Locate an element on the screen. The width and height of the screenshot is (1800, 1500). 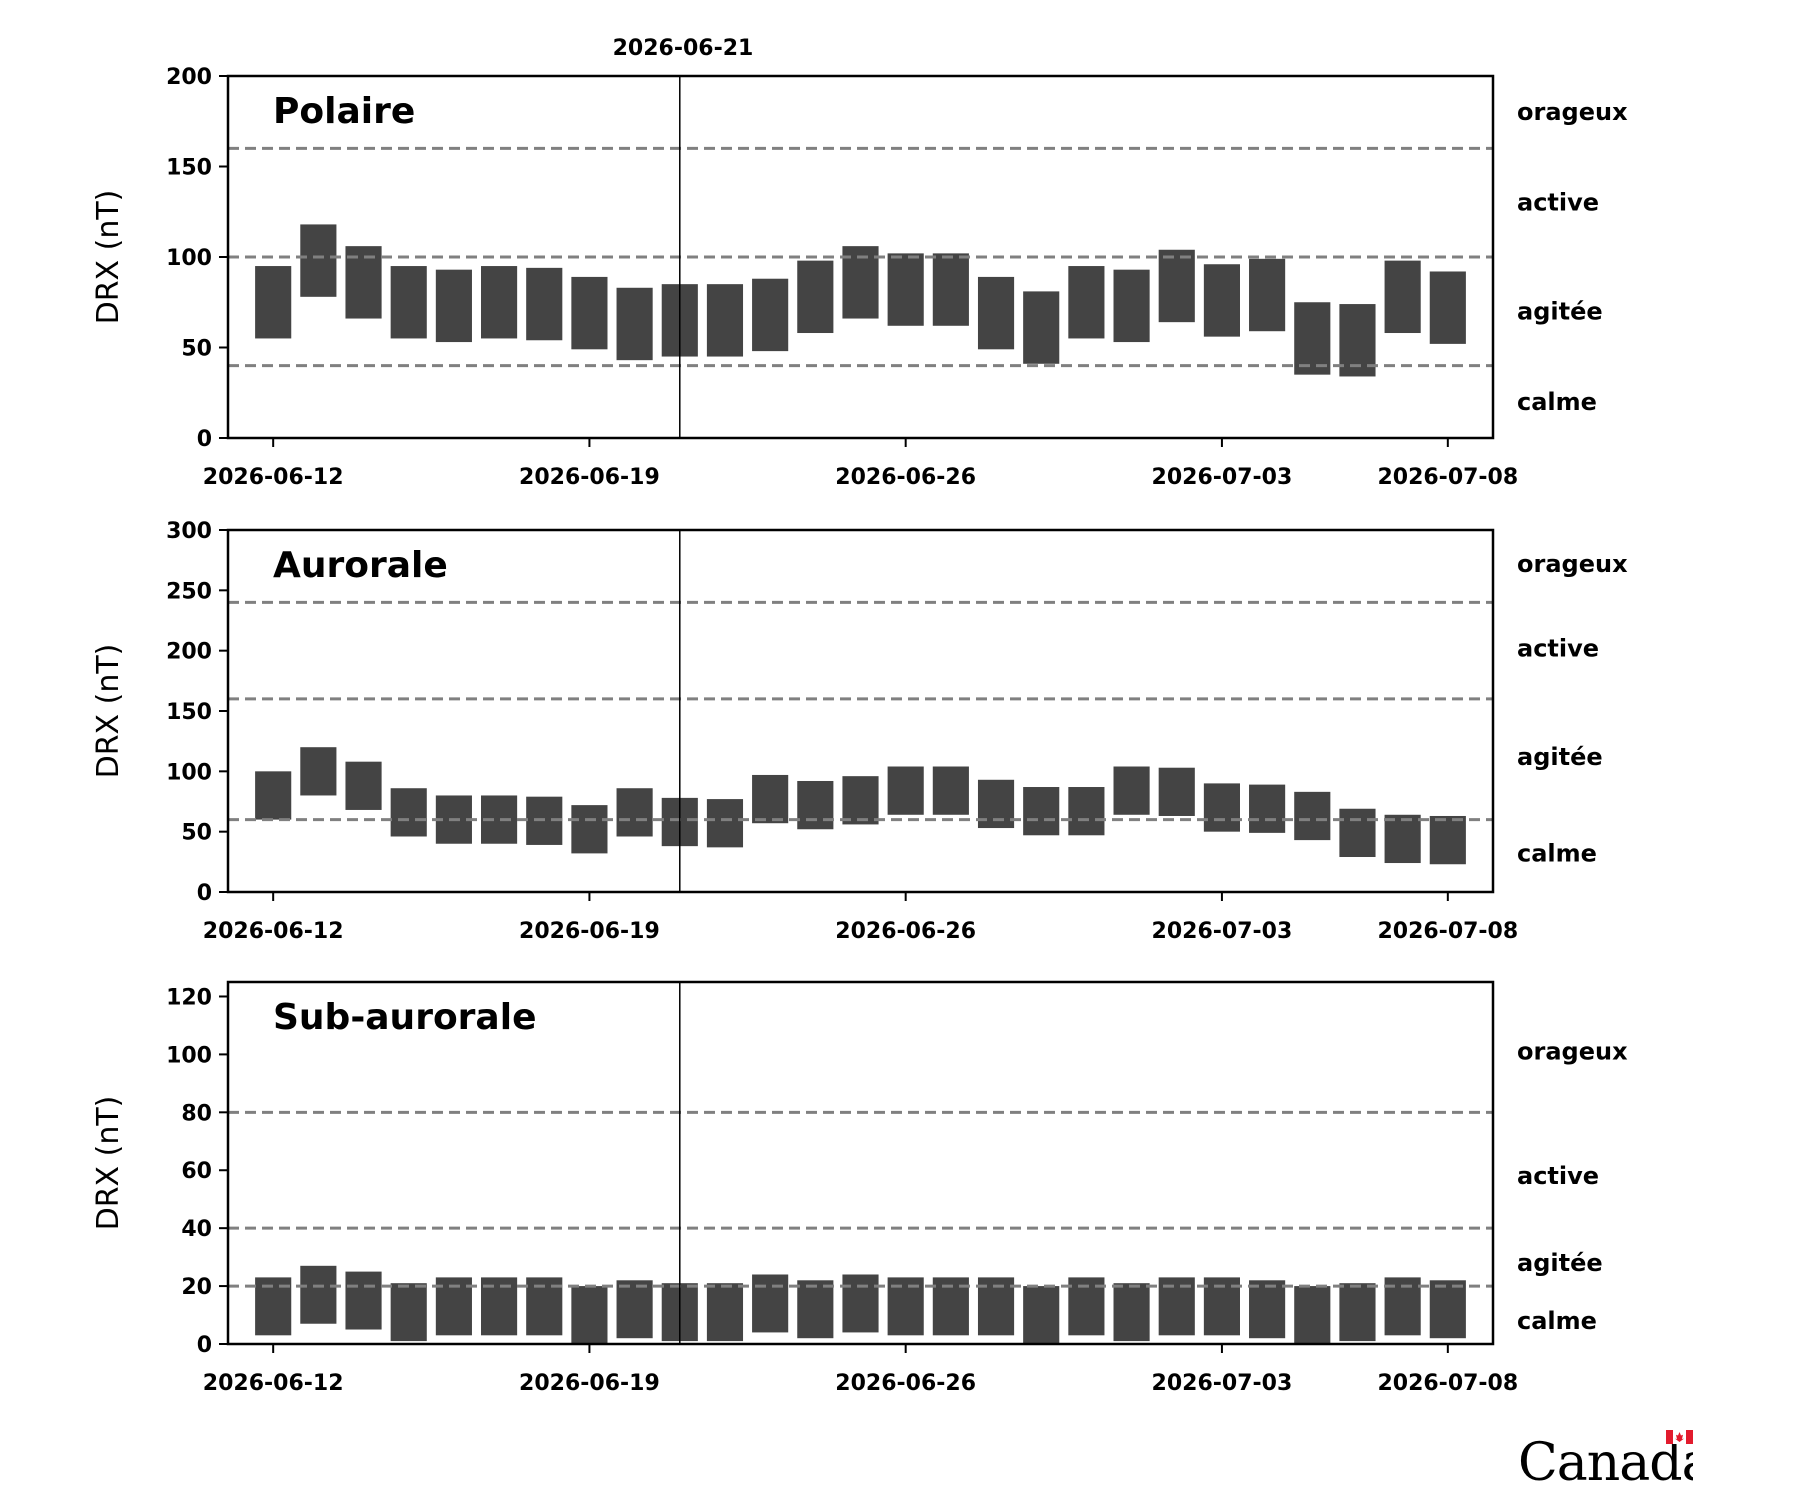
panel-title: Aurorale is located at coordinates (360, 565).